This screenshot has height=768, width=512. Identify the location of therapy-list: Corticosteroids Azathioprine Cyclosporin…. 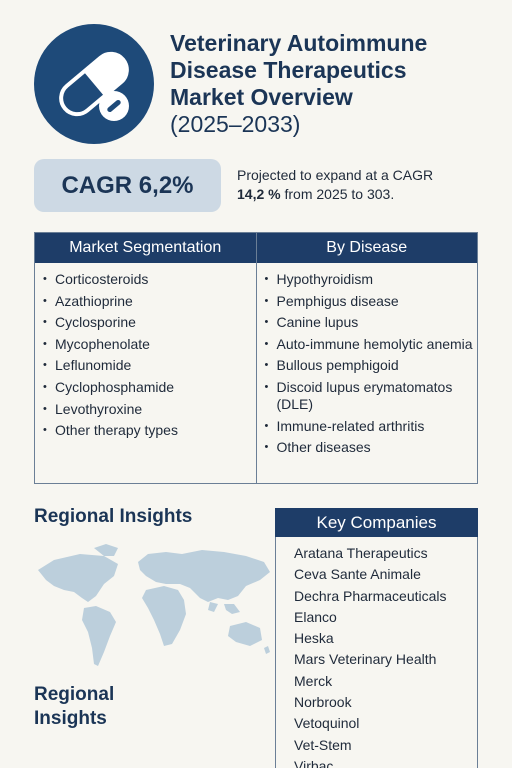
(149, 355).